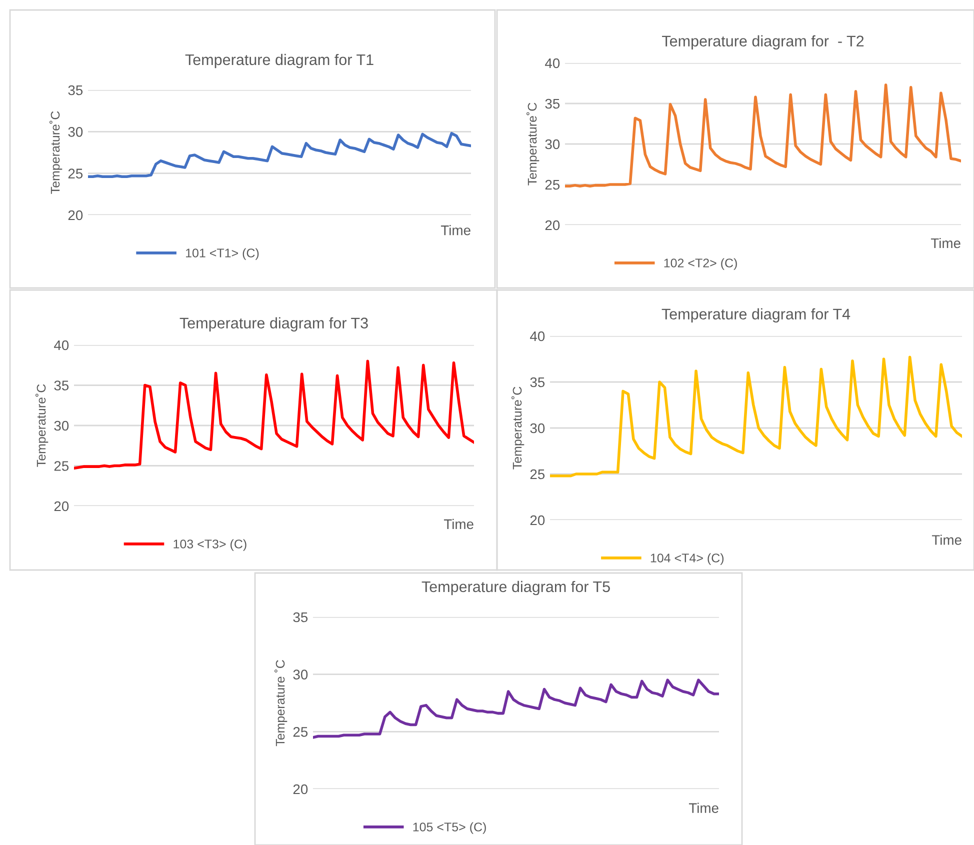 The width and height of the screenshot is (974, 845). What do you see at coordinates (222, 254) in the screenshot?
I see `legend-label: 101 <T1> (C)` at bounding box center [222, 254].